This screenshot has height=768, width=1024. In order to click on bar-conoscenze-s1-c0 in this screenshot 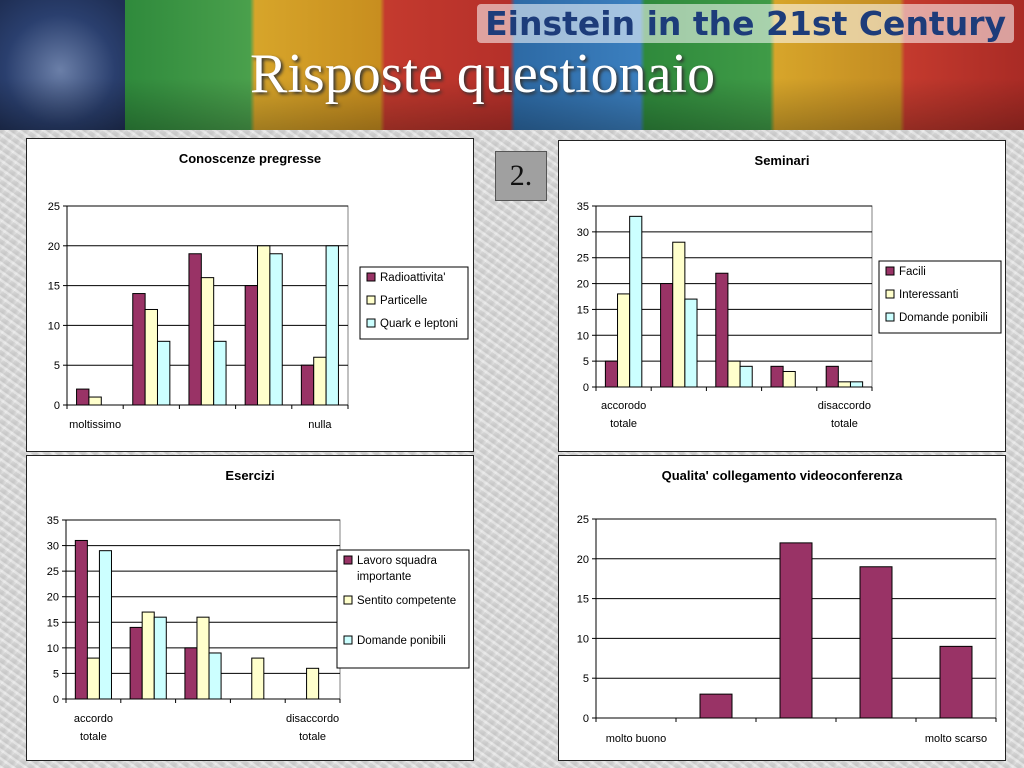, I will do `click(95, 401)`.